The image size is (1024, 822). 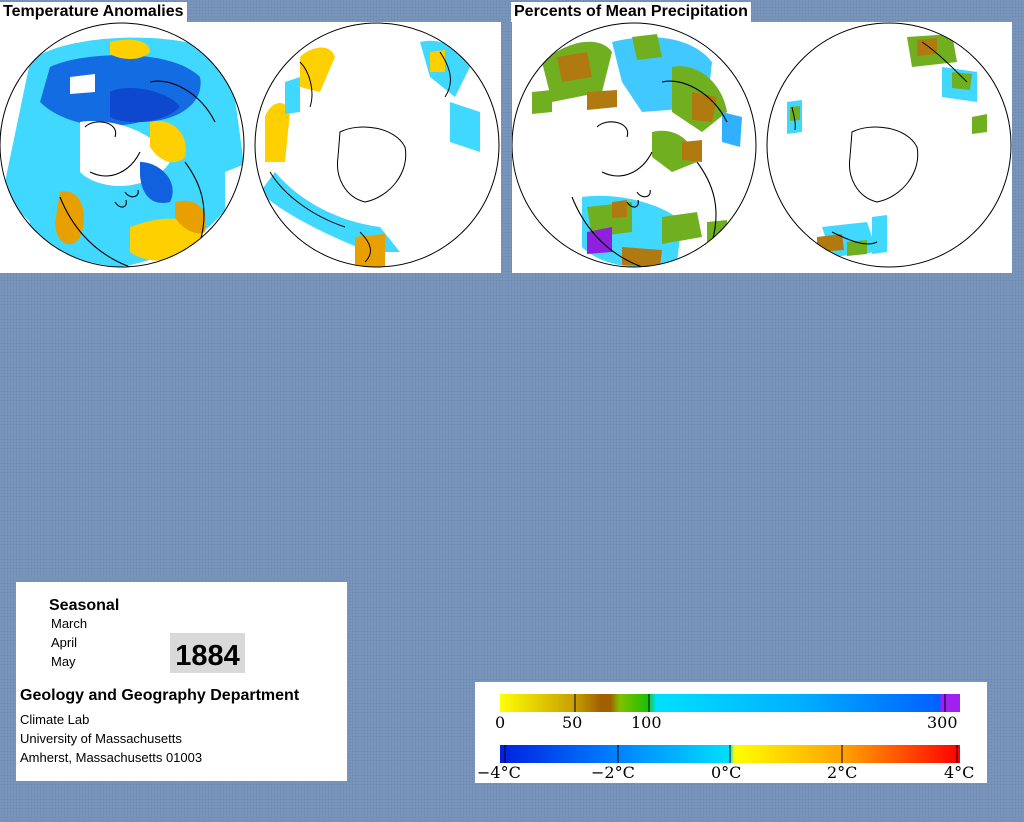 What do you see at coordinates (64, 642) in the screenshot?
I see `month-label: April` at bounding box center [64, 642].